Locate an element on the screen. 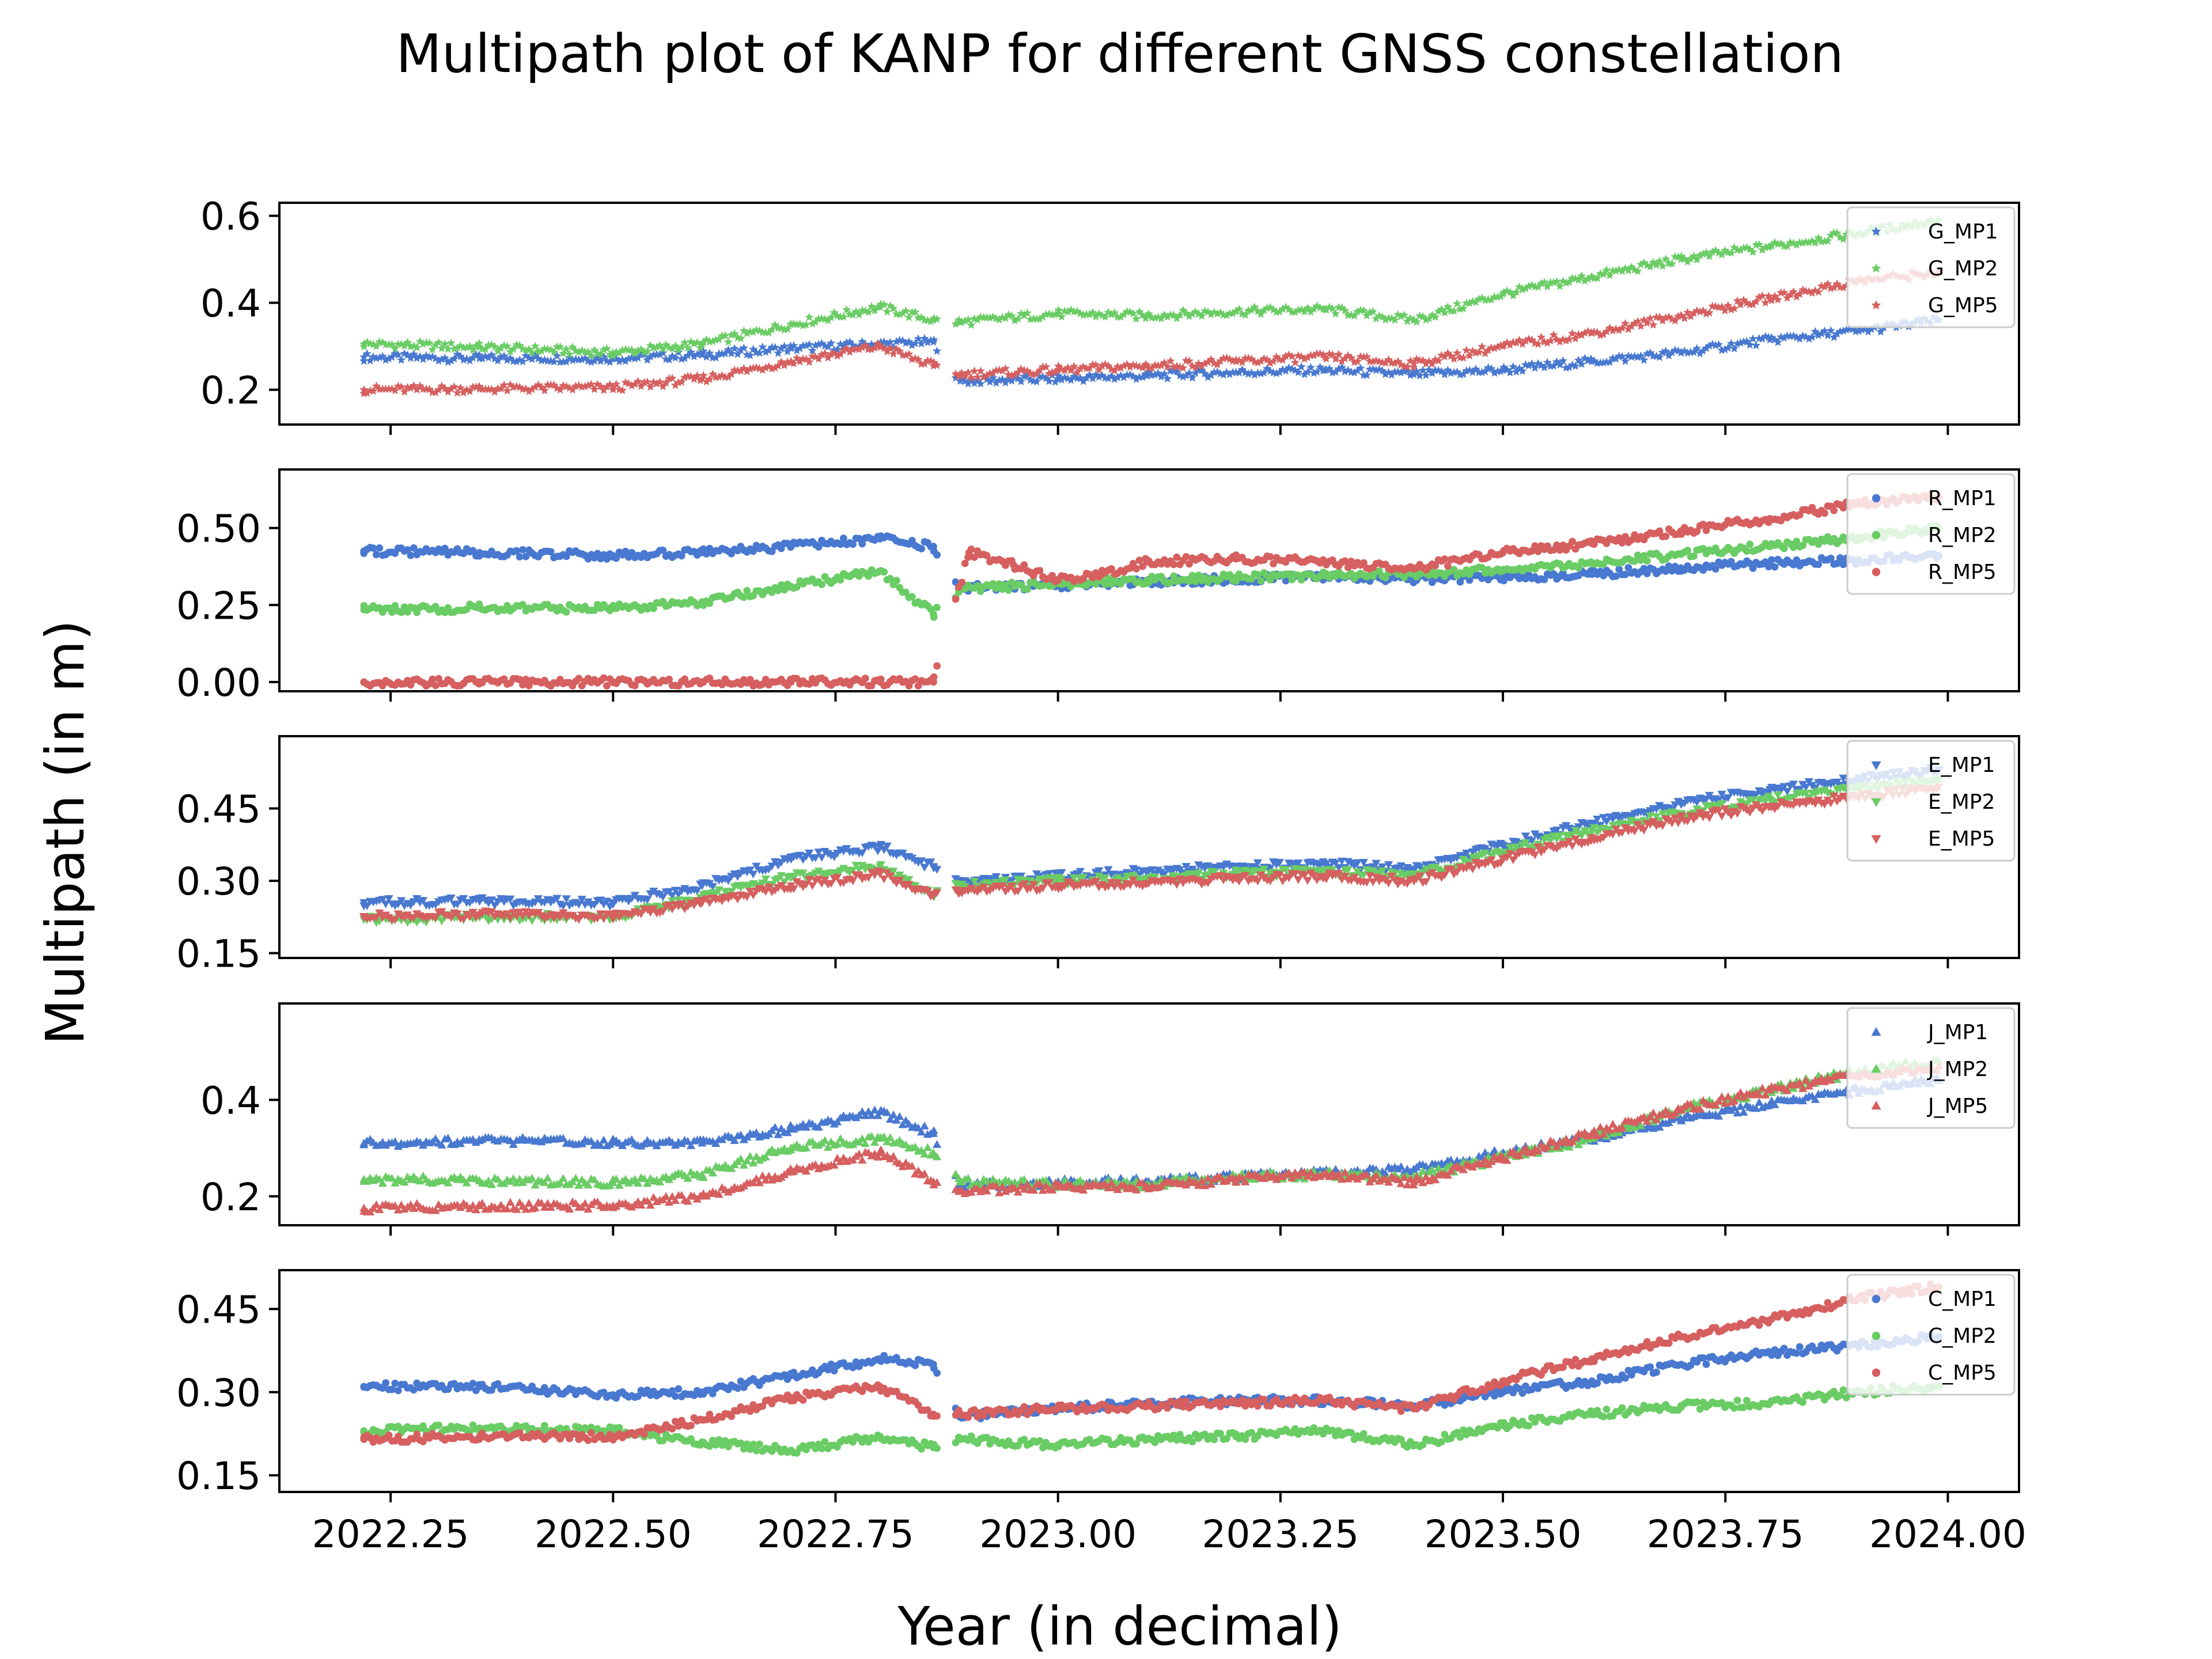 This screenshot has height=1659, width=2212. legend-label-E_MP2: E_MP2 is located at coordinates (1961, 802).